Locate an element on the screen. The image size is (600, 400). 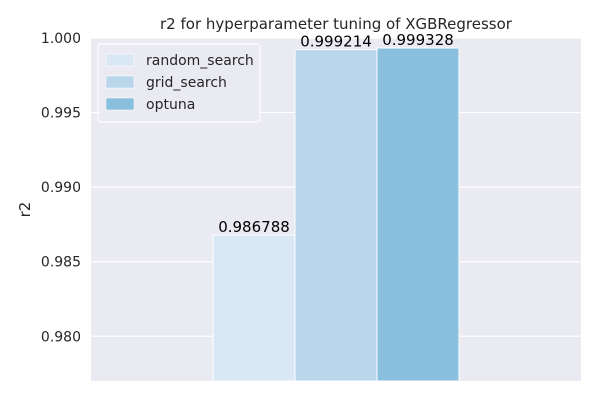
y-tick-label: 0.990 is located at coordinates (61, 188).